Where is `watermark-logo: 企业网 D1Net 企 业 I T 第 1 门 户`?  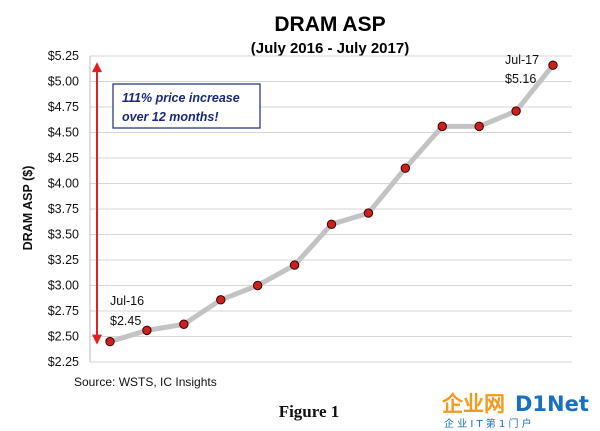 watermark-logo: 企业网 D1Net 企 业 I T 第 1 门 户 is located at coordinates (515, 411).